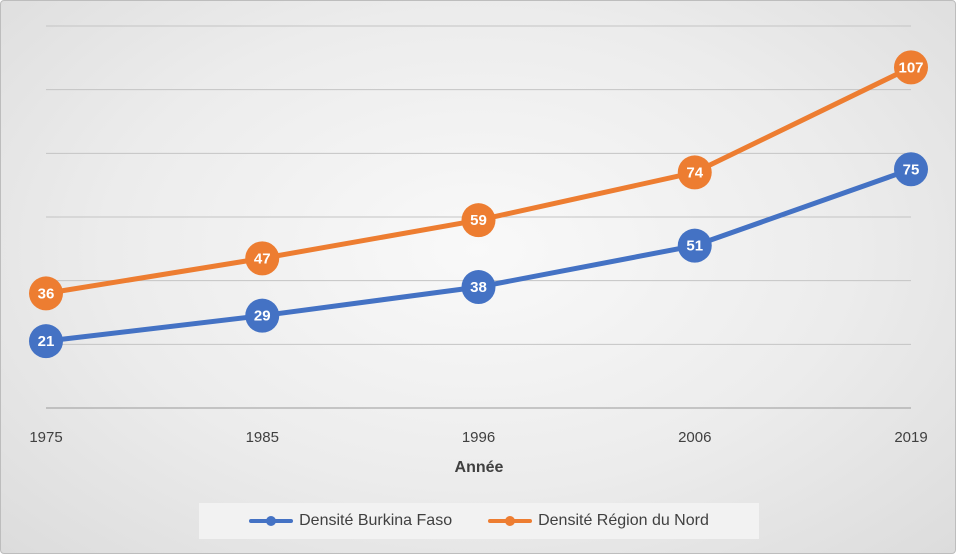 This screenshot has height=554, width=956. Describe the element at coordinates (623, 520) in the screenshot. I see `legend-label-nord: Densité Région du Nord` at that location.